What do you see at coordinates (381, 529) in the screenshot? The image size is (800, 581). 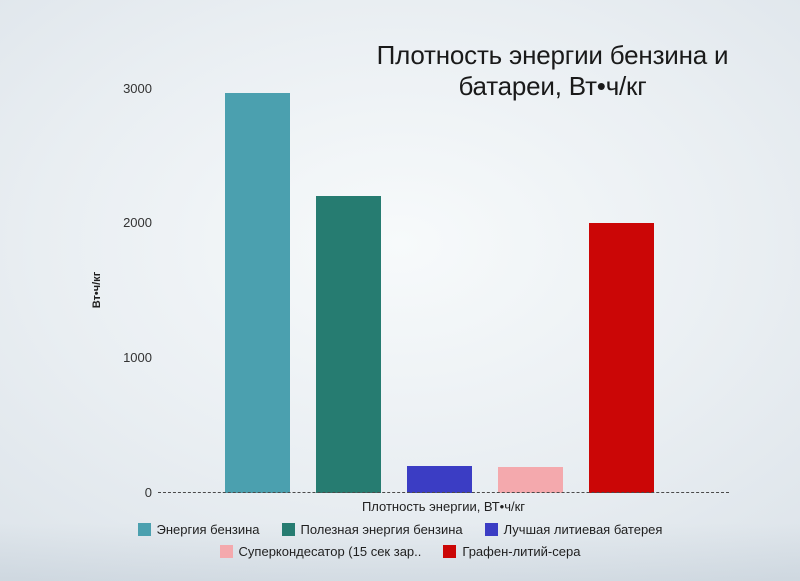 I see `legend-label: Полезная энергия бензина` at bounding box center [381, 529].